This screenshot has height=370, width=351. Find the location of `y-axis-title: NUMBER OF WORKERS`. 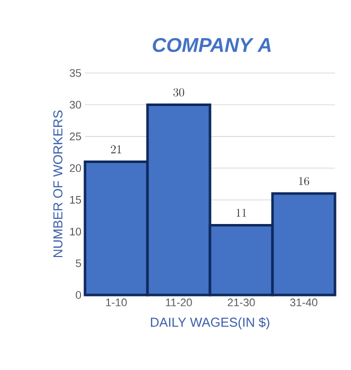

y-axis-title: NUMBER OF WORKERS is located at coordinates (57, 184).